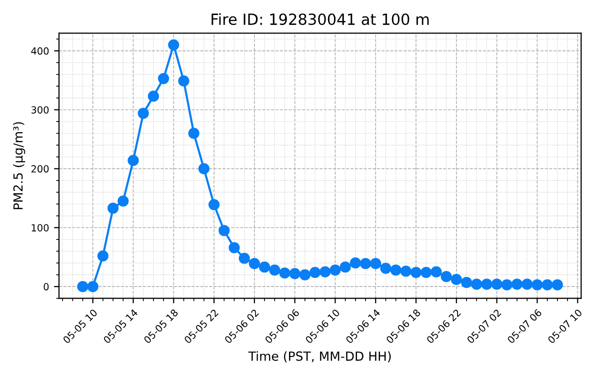 Image resolution: width=590 pixels, height=390 pixels. What do you see at coordinates (40, 169) in the screenshot?
I see `y-tick-label: 200` at bounding box center [40, 169].